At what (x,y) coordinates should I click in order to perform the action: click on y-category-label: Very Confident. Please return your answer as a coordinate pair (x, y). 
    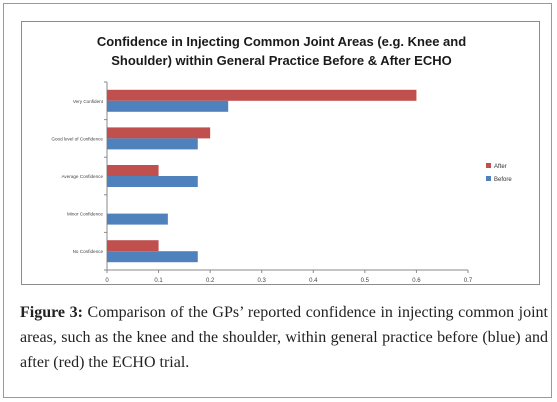
    Looking at the image, I should click on (88, 101).